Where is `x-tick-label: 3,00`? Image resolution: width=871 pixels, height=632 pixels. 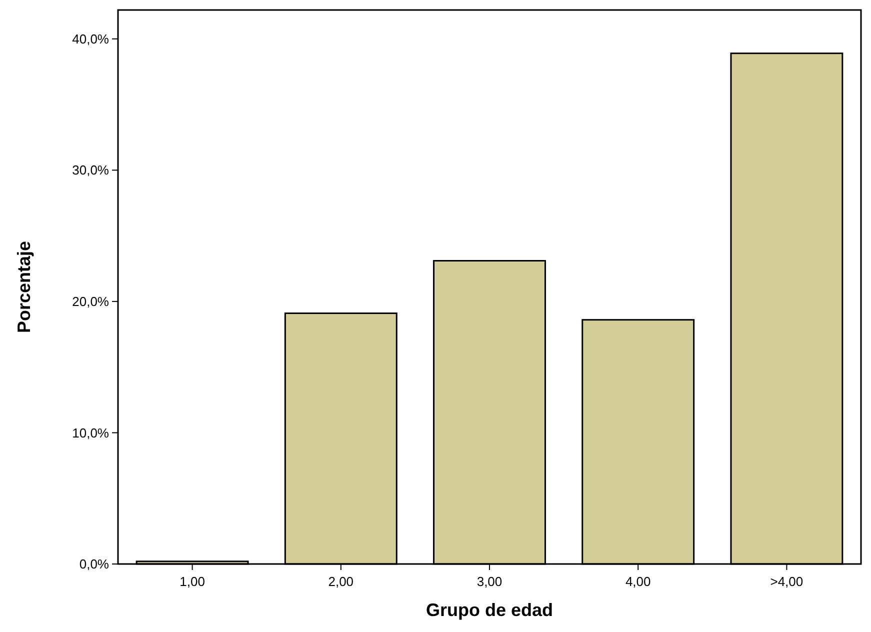
x-tick-label: 3,00 is located at coordinates (489, 581).